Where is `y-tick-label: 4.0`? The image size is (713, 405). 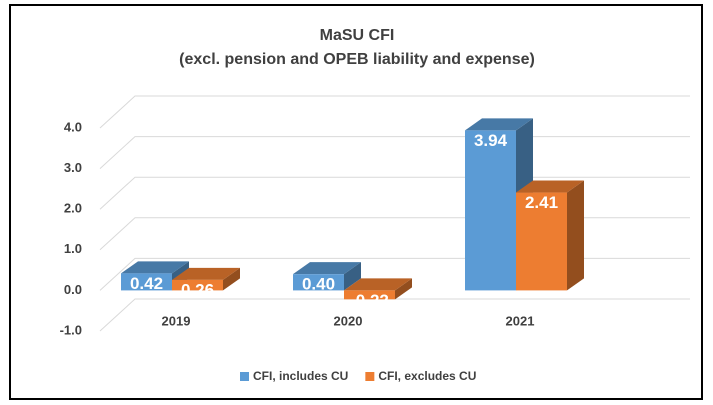 y-tick-label: 4.0 is located at coordinates (73, 126).